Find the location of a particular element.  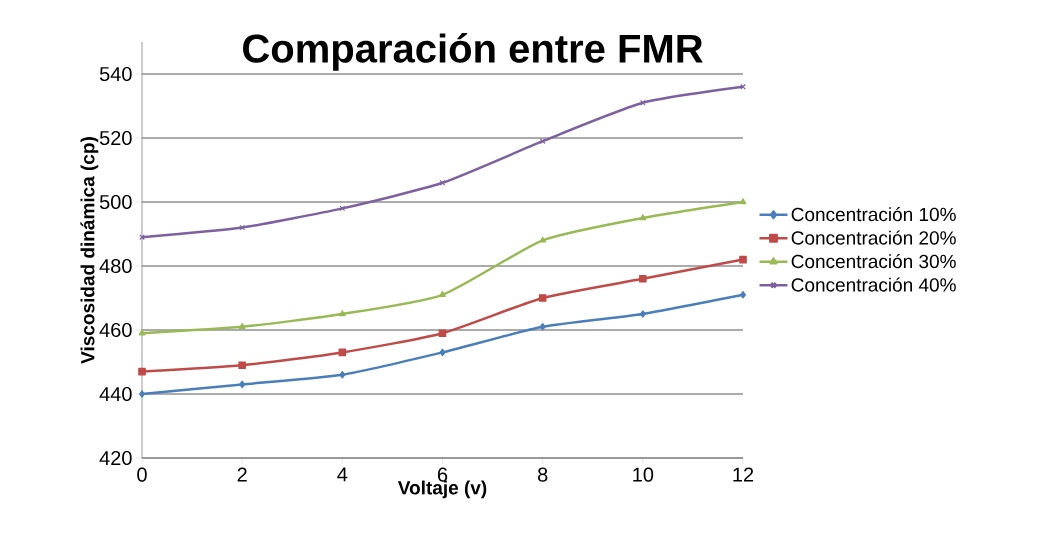

y-tick-label: 440 is located at coordinates (115, 394).